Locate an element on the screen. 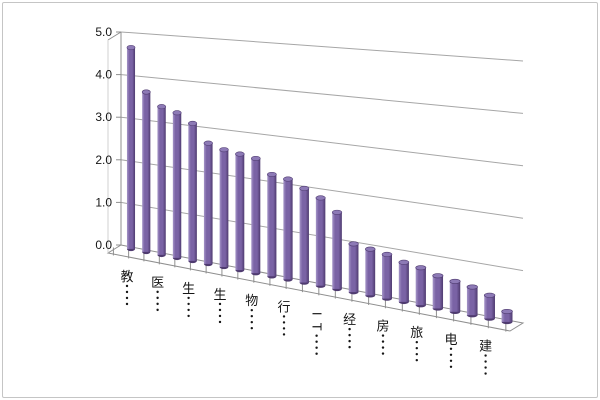 The height and width of the screenshot is (400, 600). svg-text: 电 is located at coordinates (450, 339).